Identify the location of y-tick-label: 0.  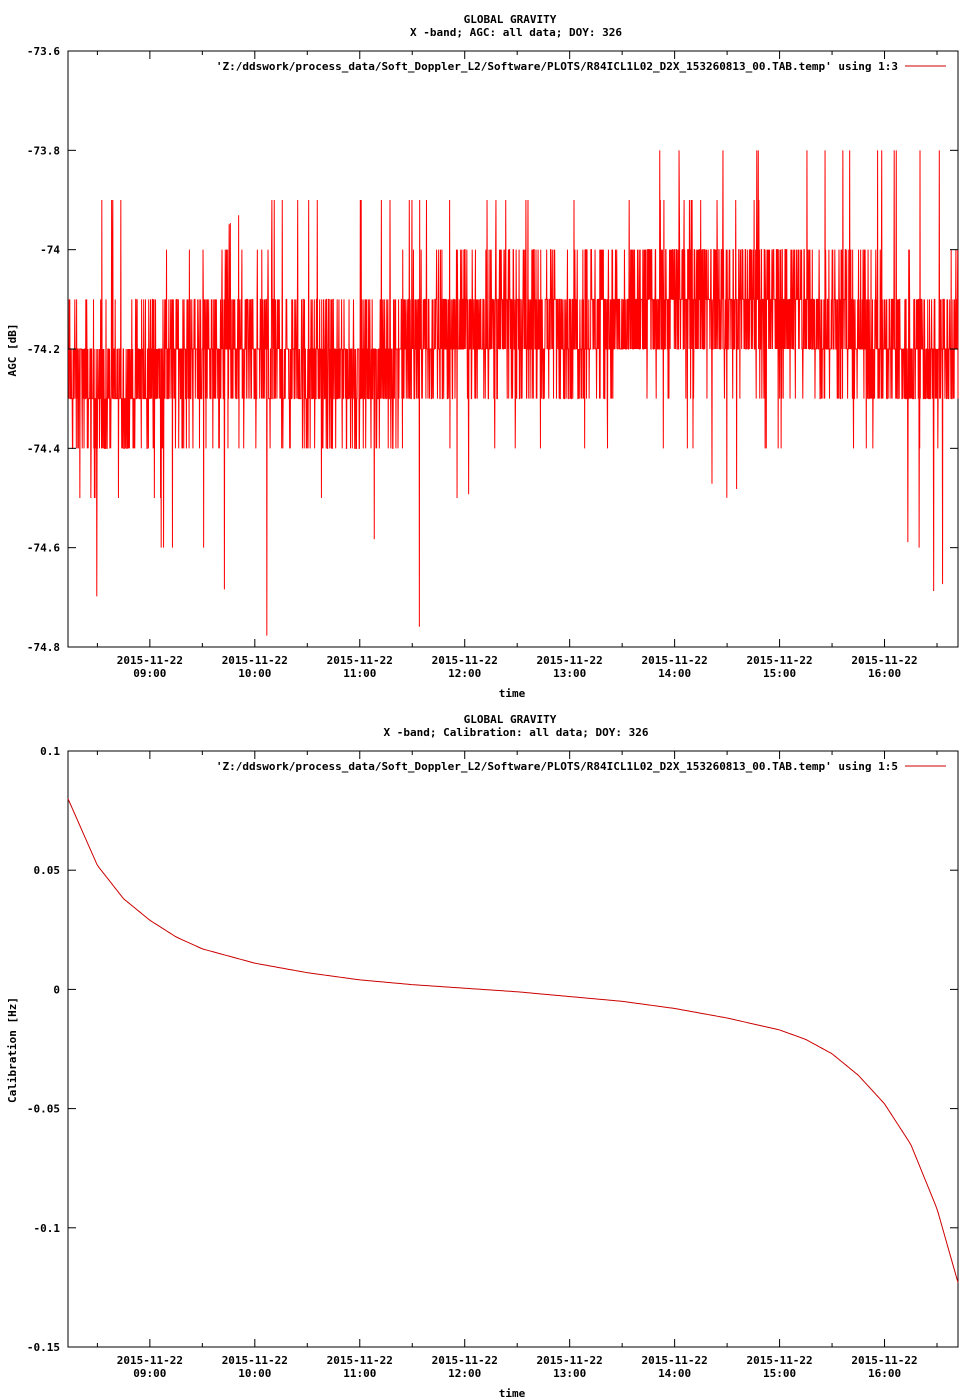
(56, 989).